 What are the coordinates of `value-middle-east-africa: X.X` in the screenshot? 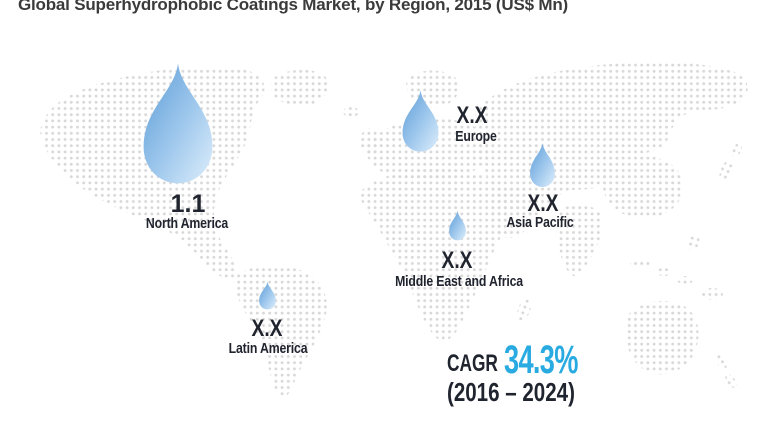 It's located at (457, 260).